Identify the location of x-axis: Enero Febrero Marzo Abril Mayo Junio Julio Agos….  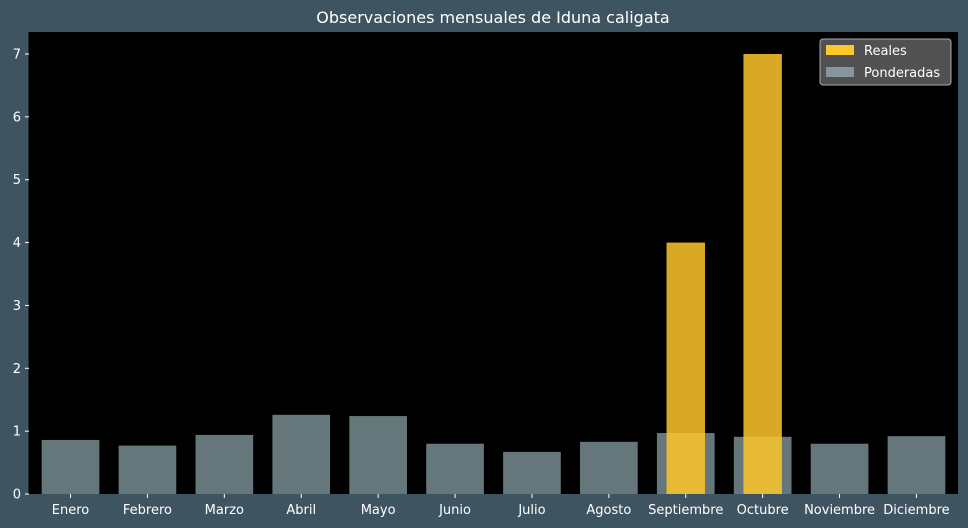
(501, 506).